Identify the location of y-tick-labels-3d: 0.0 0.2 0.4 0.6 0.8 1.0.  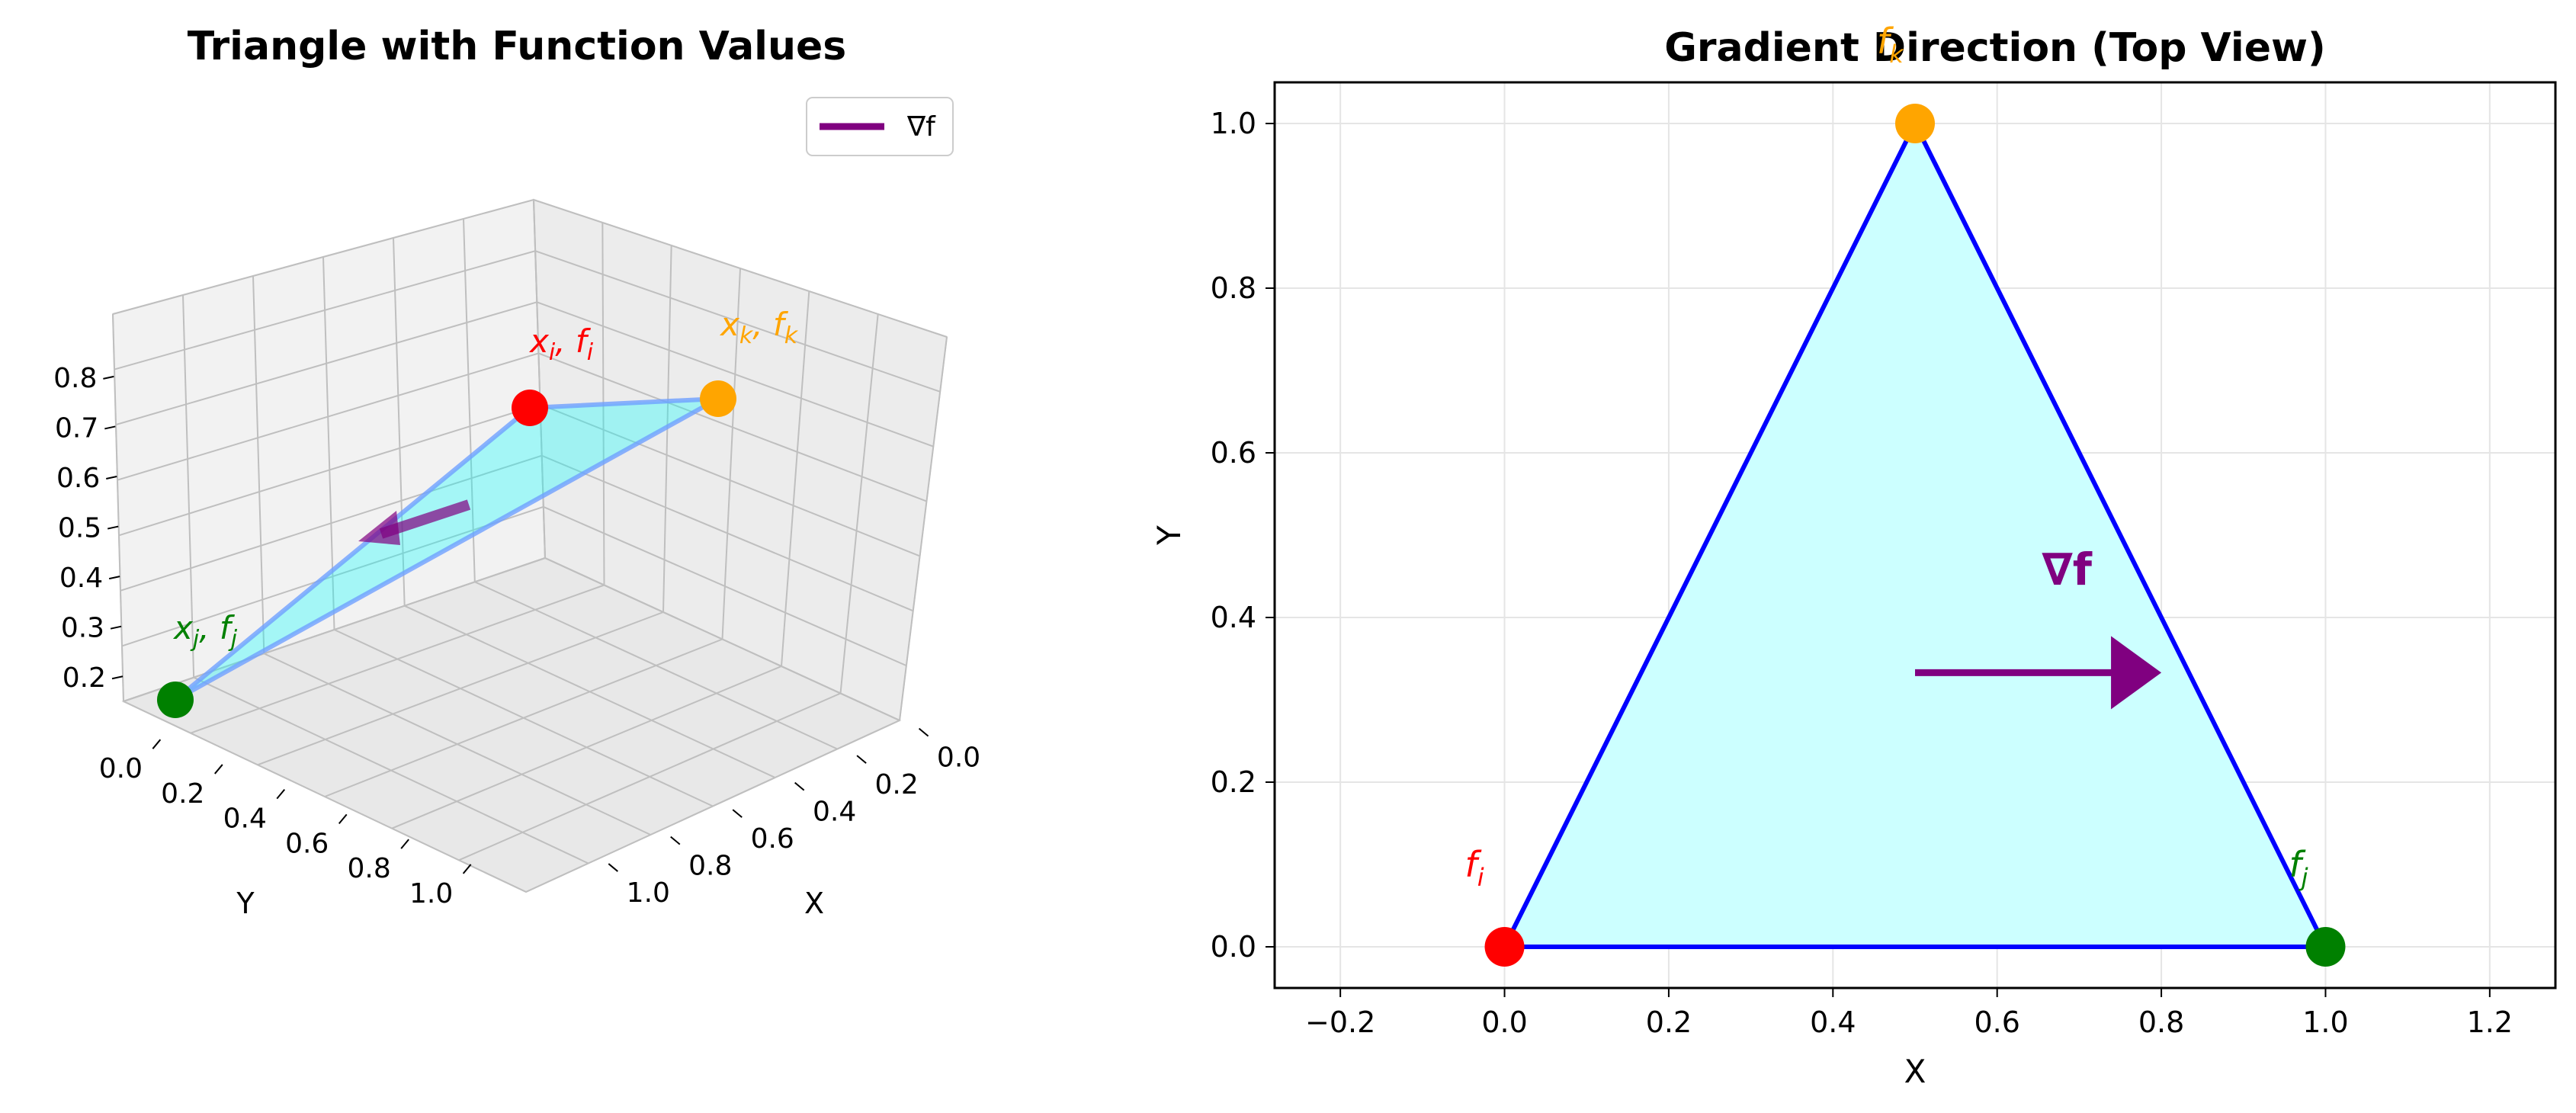
(285, 824).